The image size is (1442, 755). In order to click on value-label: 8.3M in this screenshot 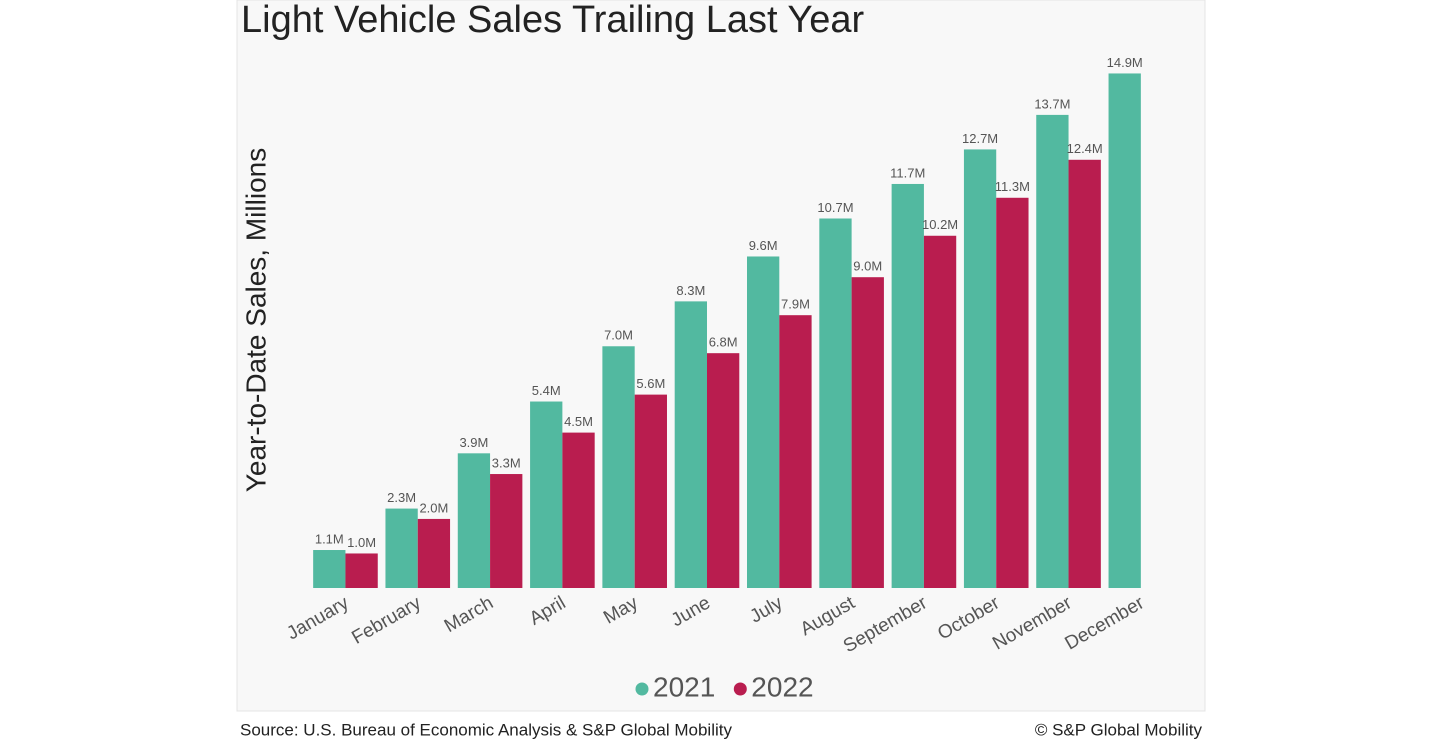, I will do `click(690, 290)`.